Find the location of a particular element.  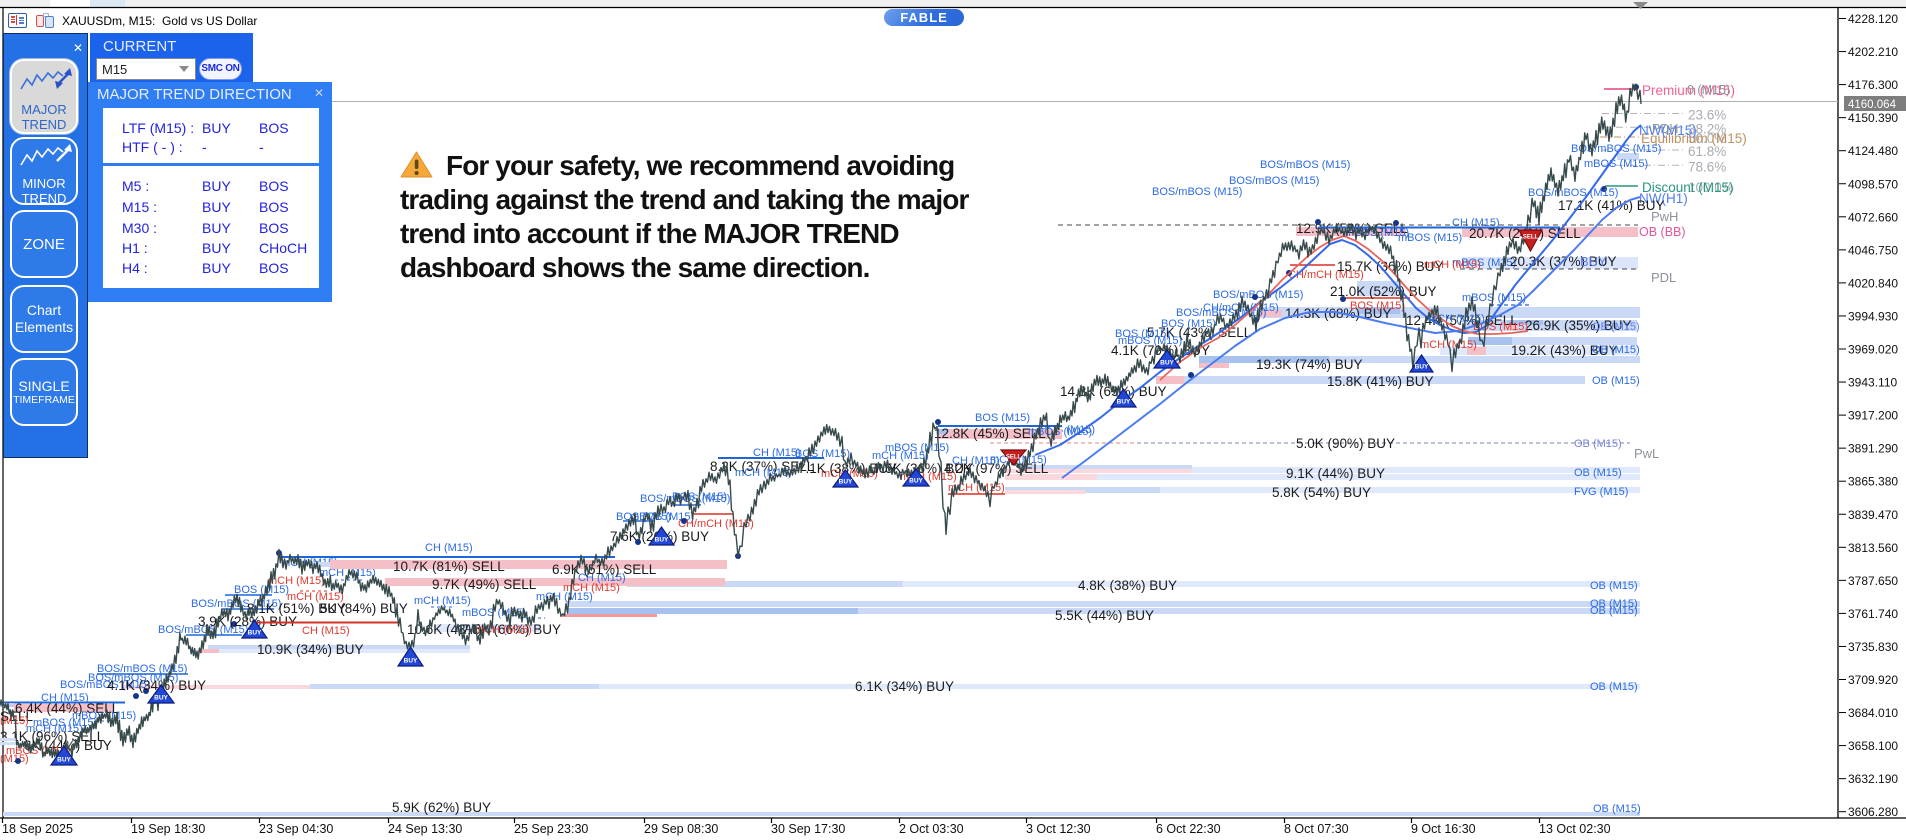

svg-text: 19.3K (74%) BUY is located at coordinates (1309, 364).